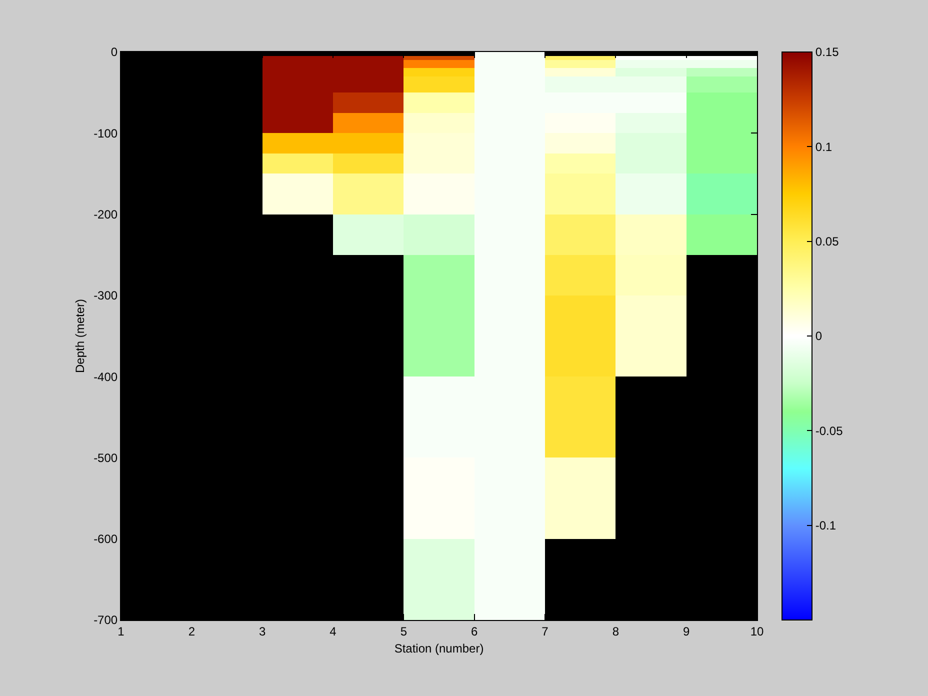  I want to click on y-tick-label: 0, so click(114, 52).